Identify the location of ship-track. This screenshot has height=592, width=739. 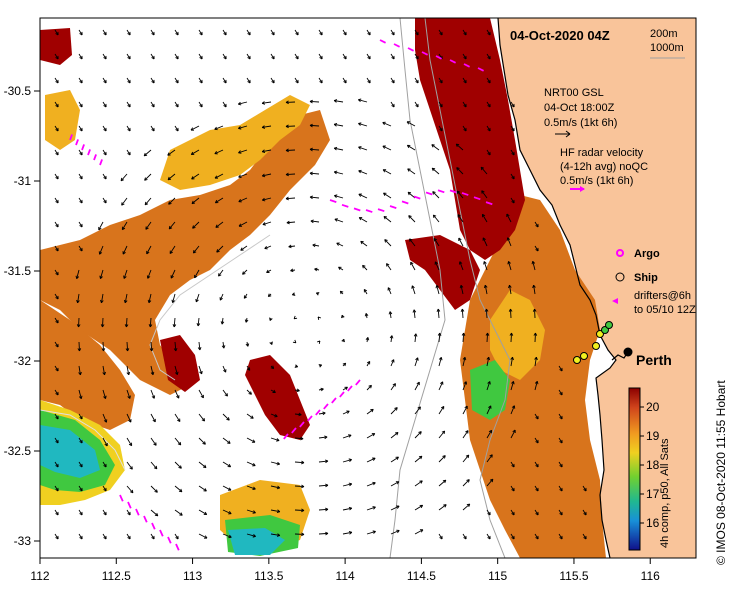
(593, 342).